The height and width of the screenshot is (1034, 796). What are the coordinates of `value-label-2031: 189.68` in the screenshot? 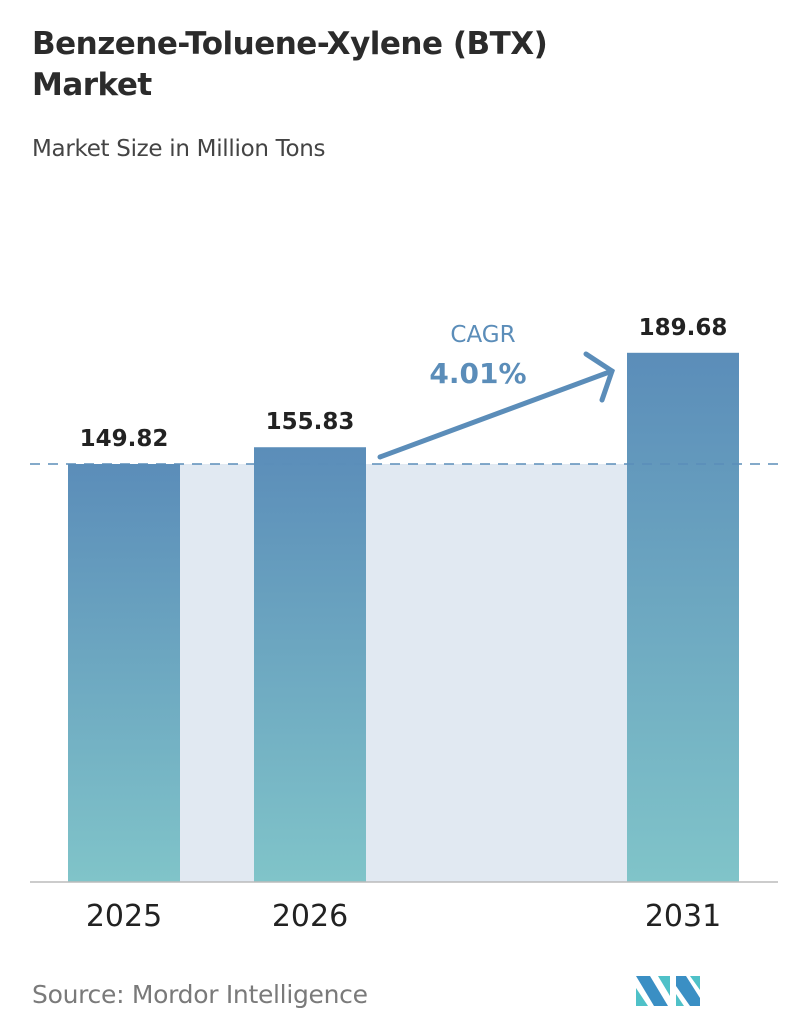 It's located at (683, 328).